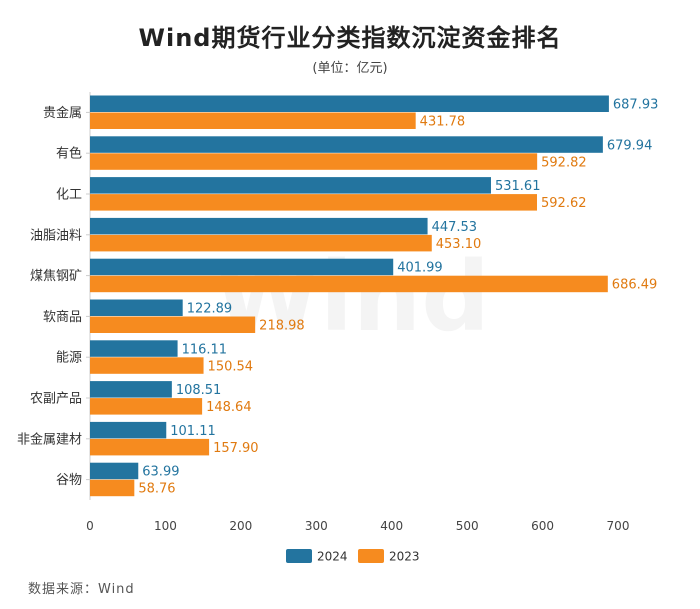 The width and height of the screenshot is (700, 609). I want to click on chart-subtitle: (单位：亿元), so click(350, 68).